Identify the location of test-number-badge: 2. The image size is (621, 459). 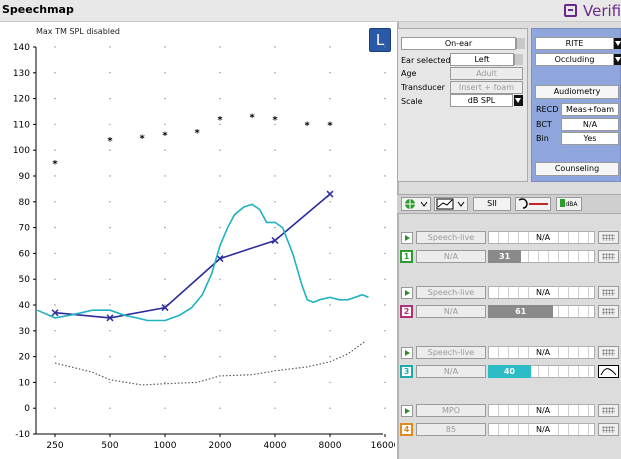
(406, 311).